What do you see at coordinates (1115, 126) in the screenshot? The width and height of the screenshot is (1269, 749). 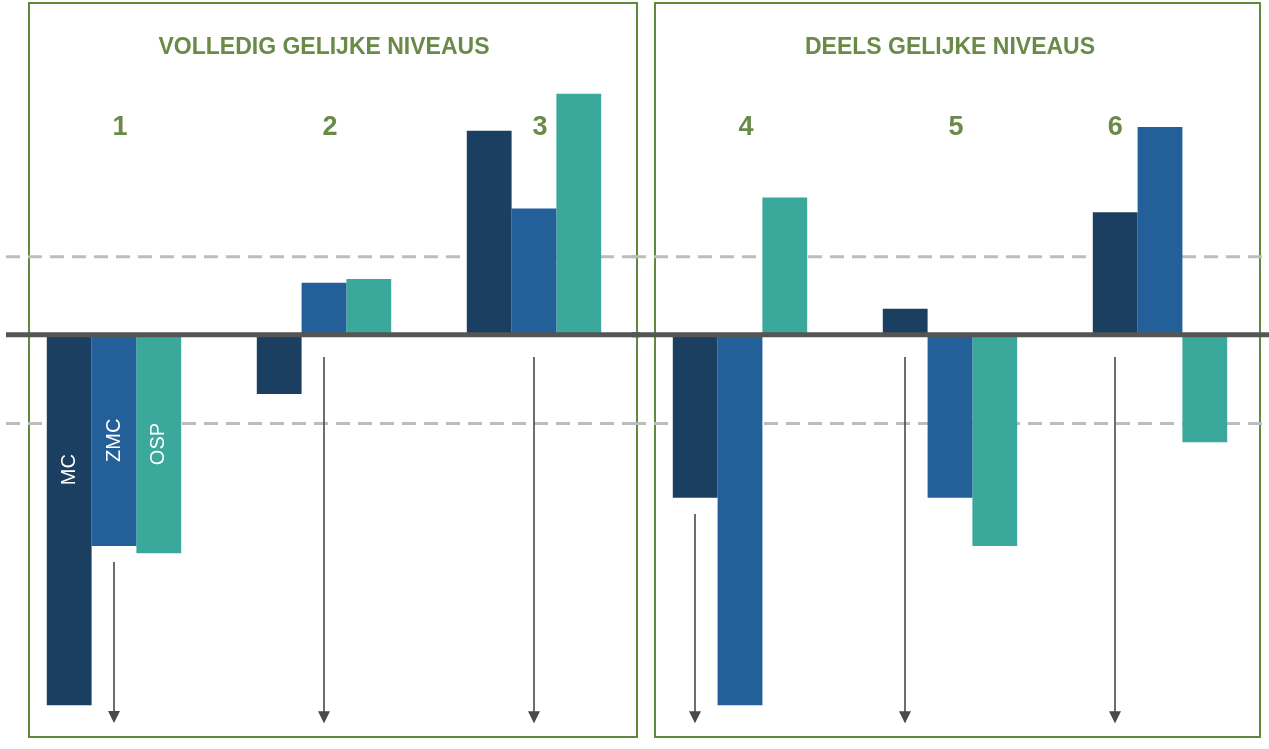 I see `x-tick-label: 6` at bounding box center [1115, 126].